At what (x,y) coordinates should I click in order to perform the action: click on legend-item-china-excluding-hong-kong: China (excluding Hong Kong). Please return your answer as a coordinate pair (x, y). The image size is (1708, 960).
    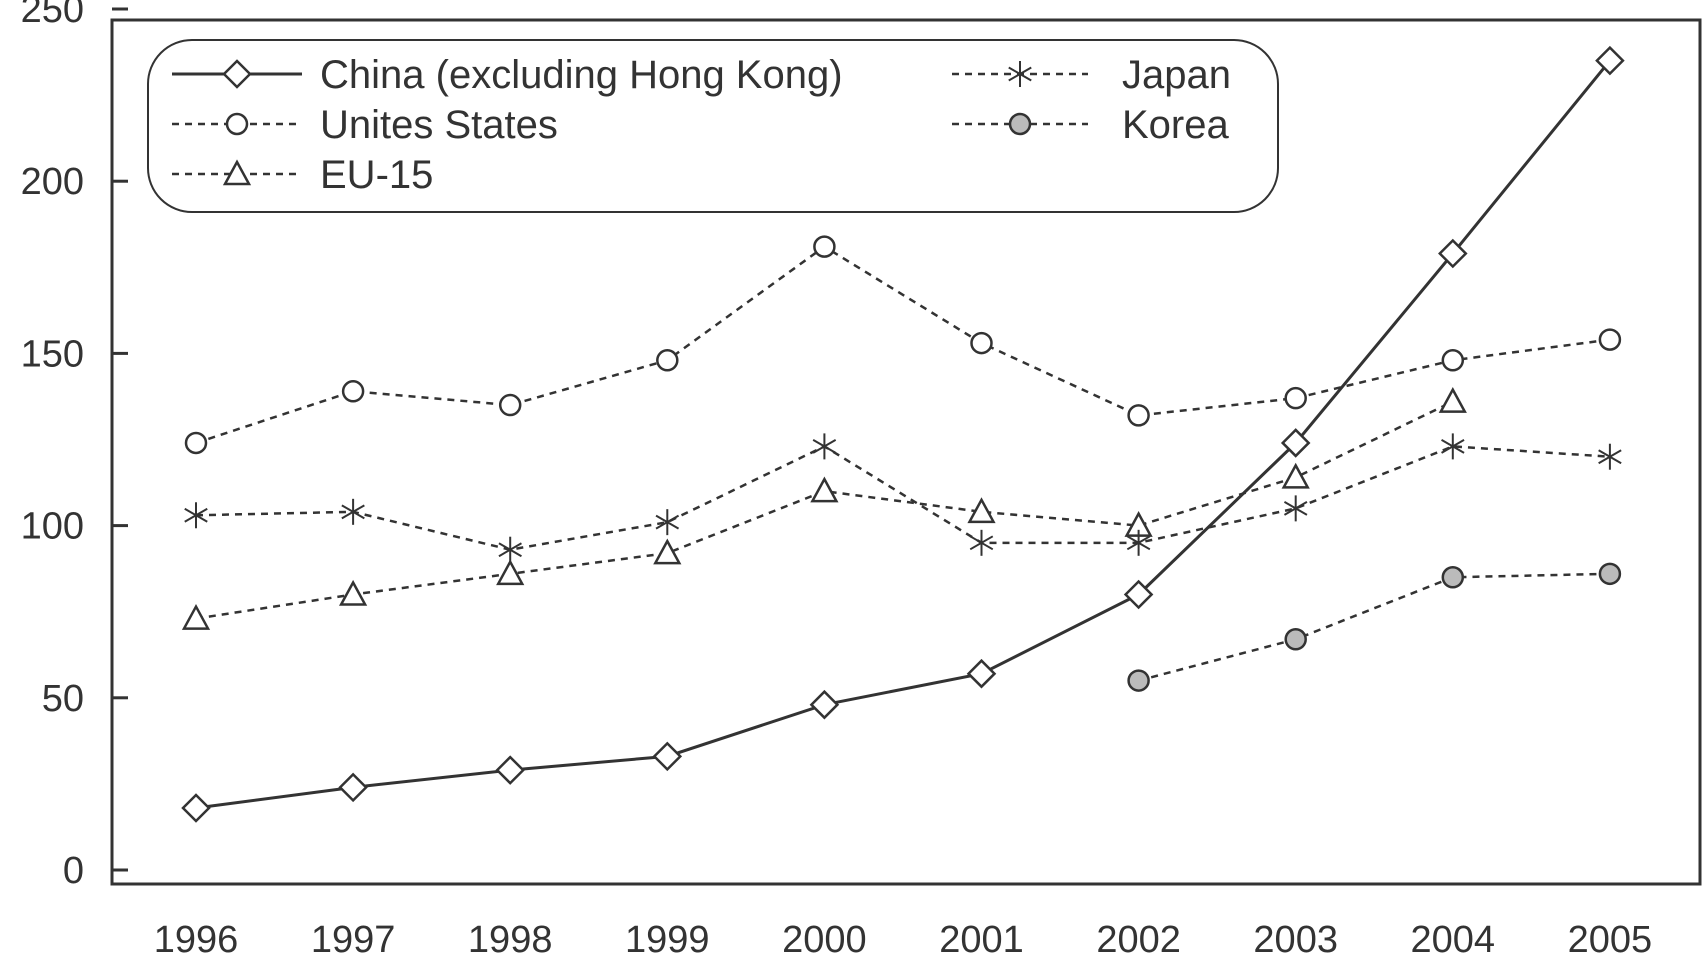
    Looking at the image, I should click on (507, 75).